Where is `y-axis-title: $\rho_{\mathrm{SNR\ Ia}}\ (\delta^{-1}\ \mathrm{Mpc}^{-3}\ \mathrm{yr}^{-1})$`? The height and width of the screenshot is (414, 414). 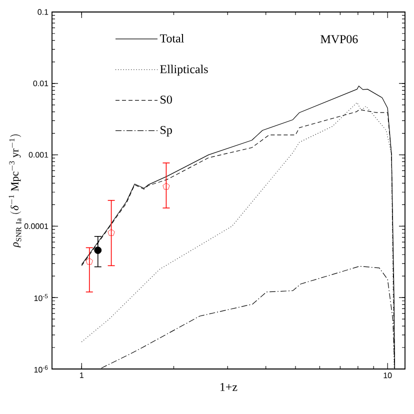
y-axis-title: $\rho_{\mathrm{SNR\ Ia}}\ (\delta^{-1}\ \mathrm{Mpc}^{-3}\ \mathrm{yr}^{-1})$ is located at coordinates (15, 191).